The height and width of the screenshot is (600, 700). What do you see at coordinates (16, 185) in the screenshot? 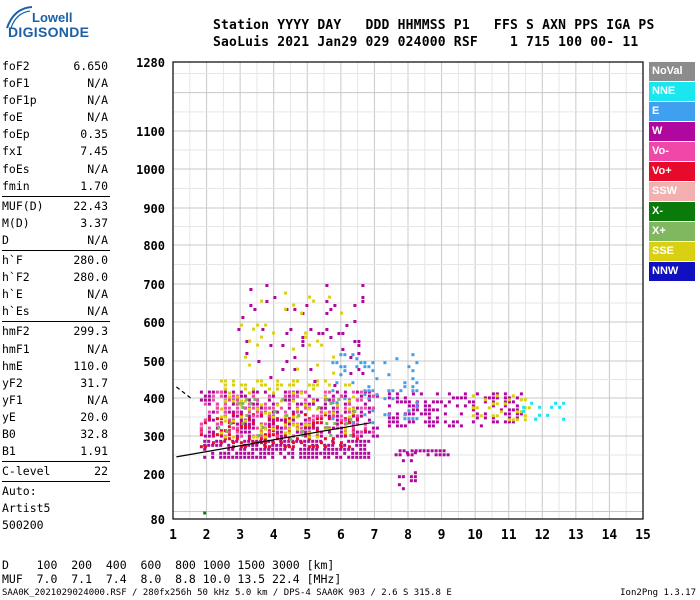
I see `param-name: fmin` at bounding box center [16, 185].